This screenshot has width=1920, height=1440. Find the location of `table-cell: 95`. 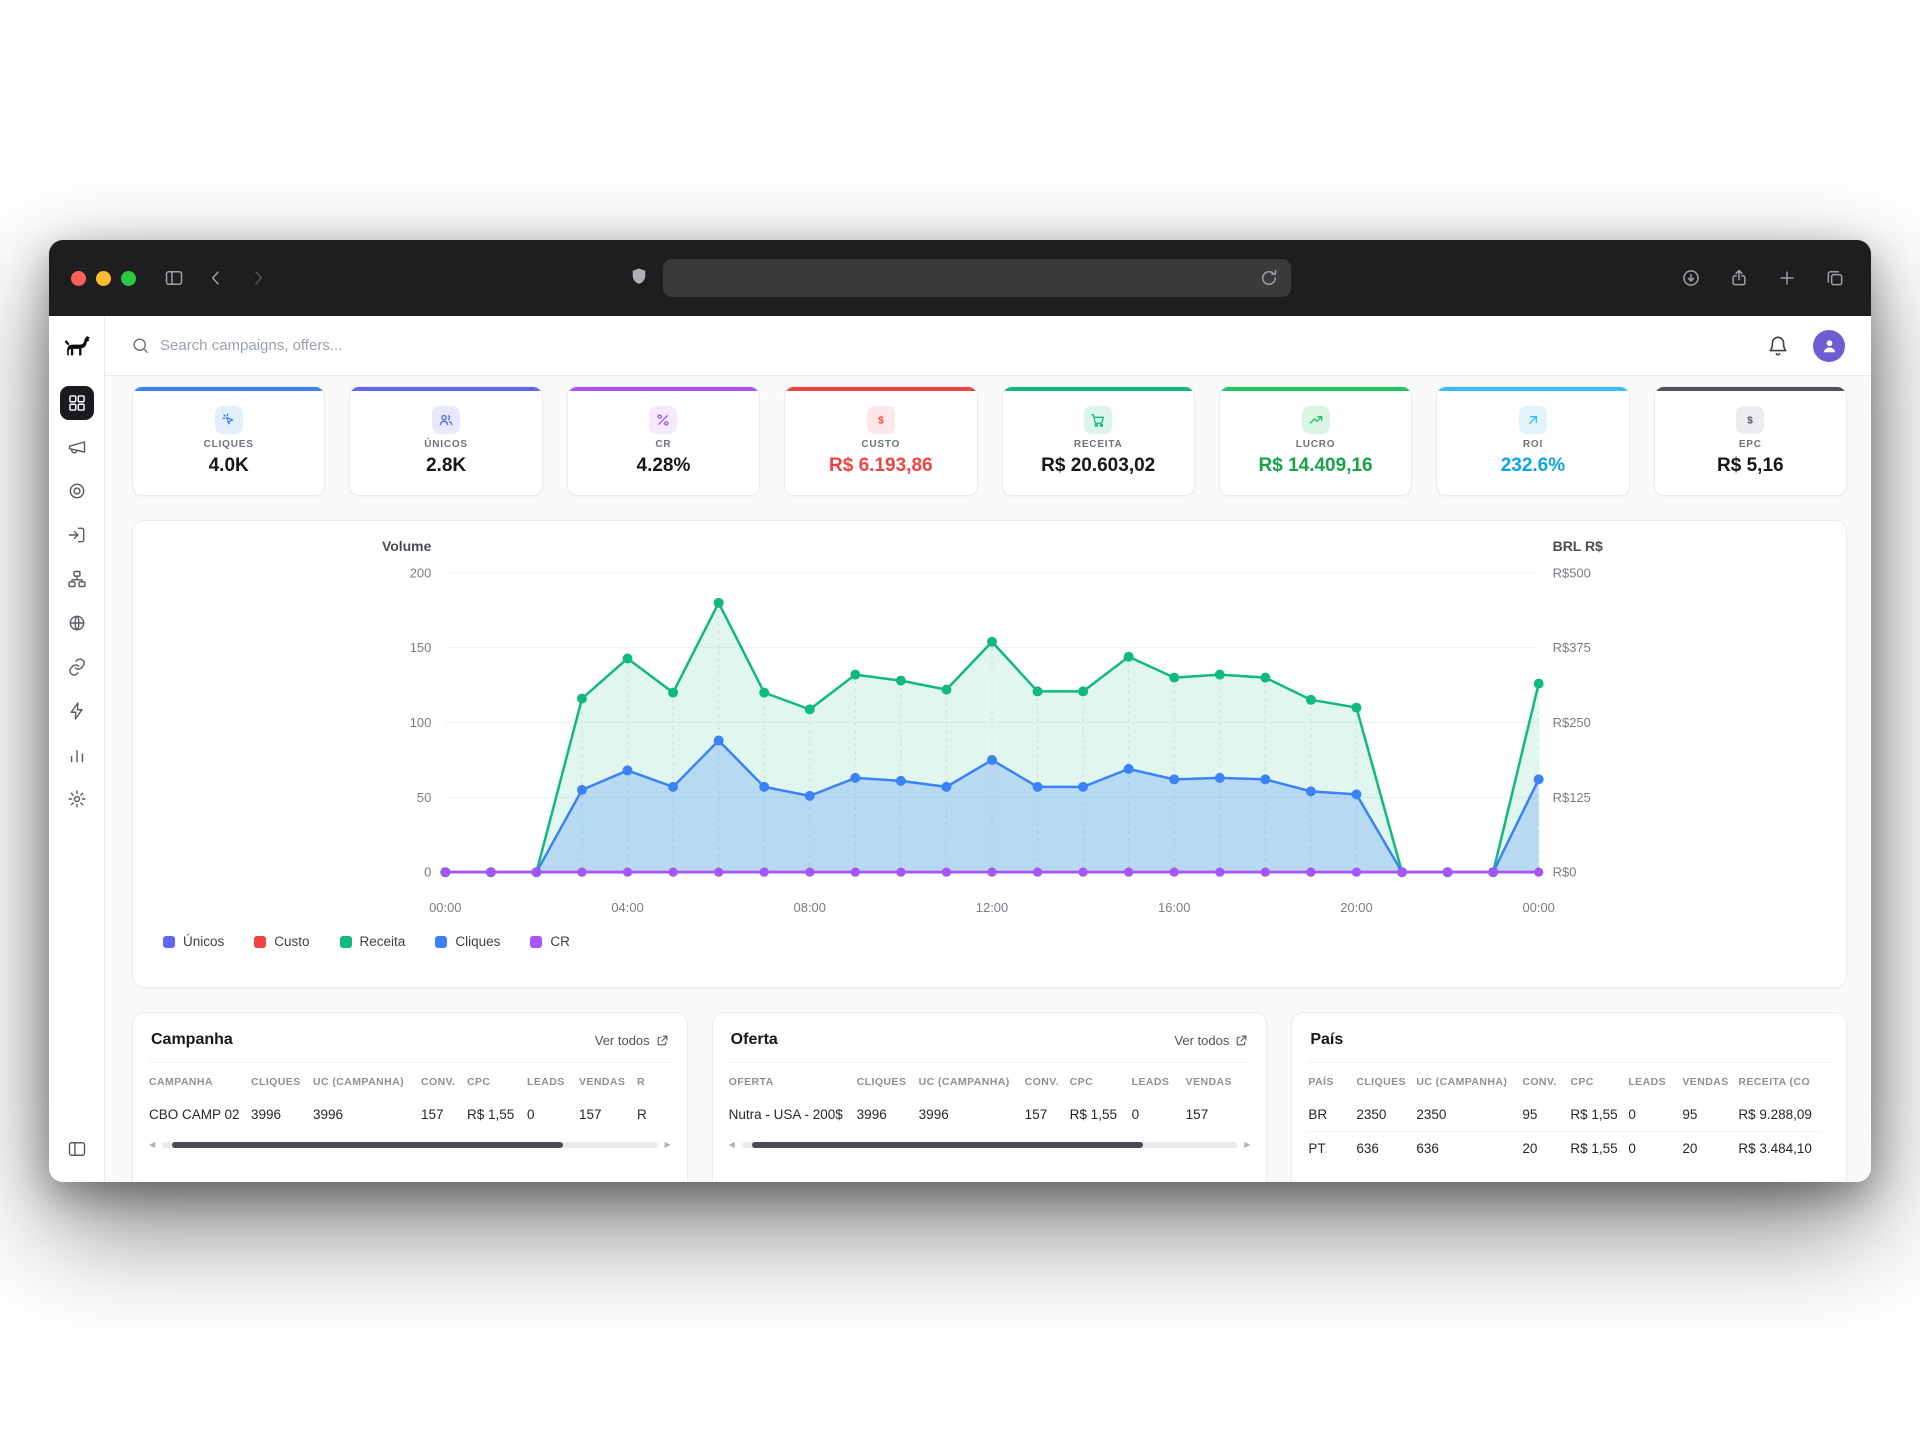

table-cell: 95 is located at coordinates (1690, 1114).